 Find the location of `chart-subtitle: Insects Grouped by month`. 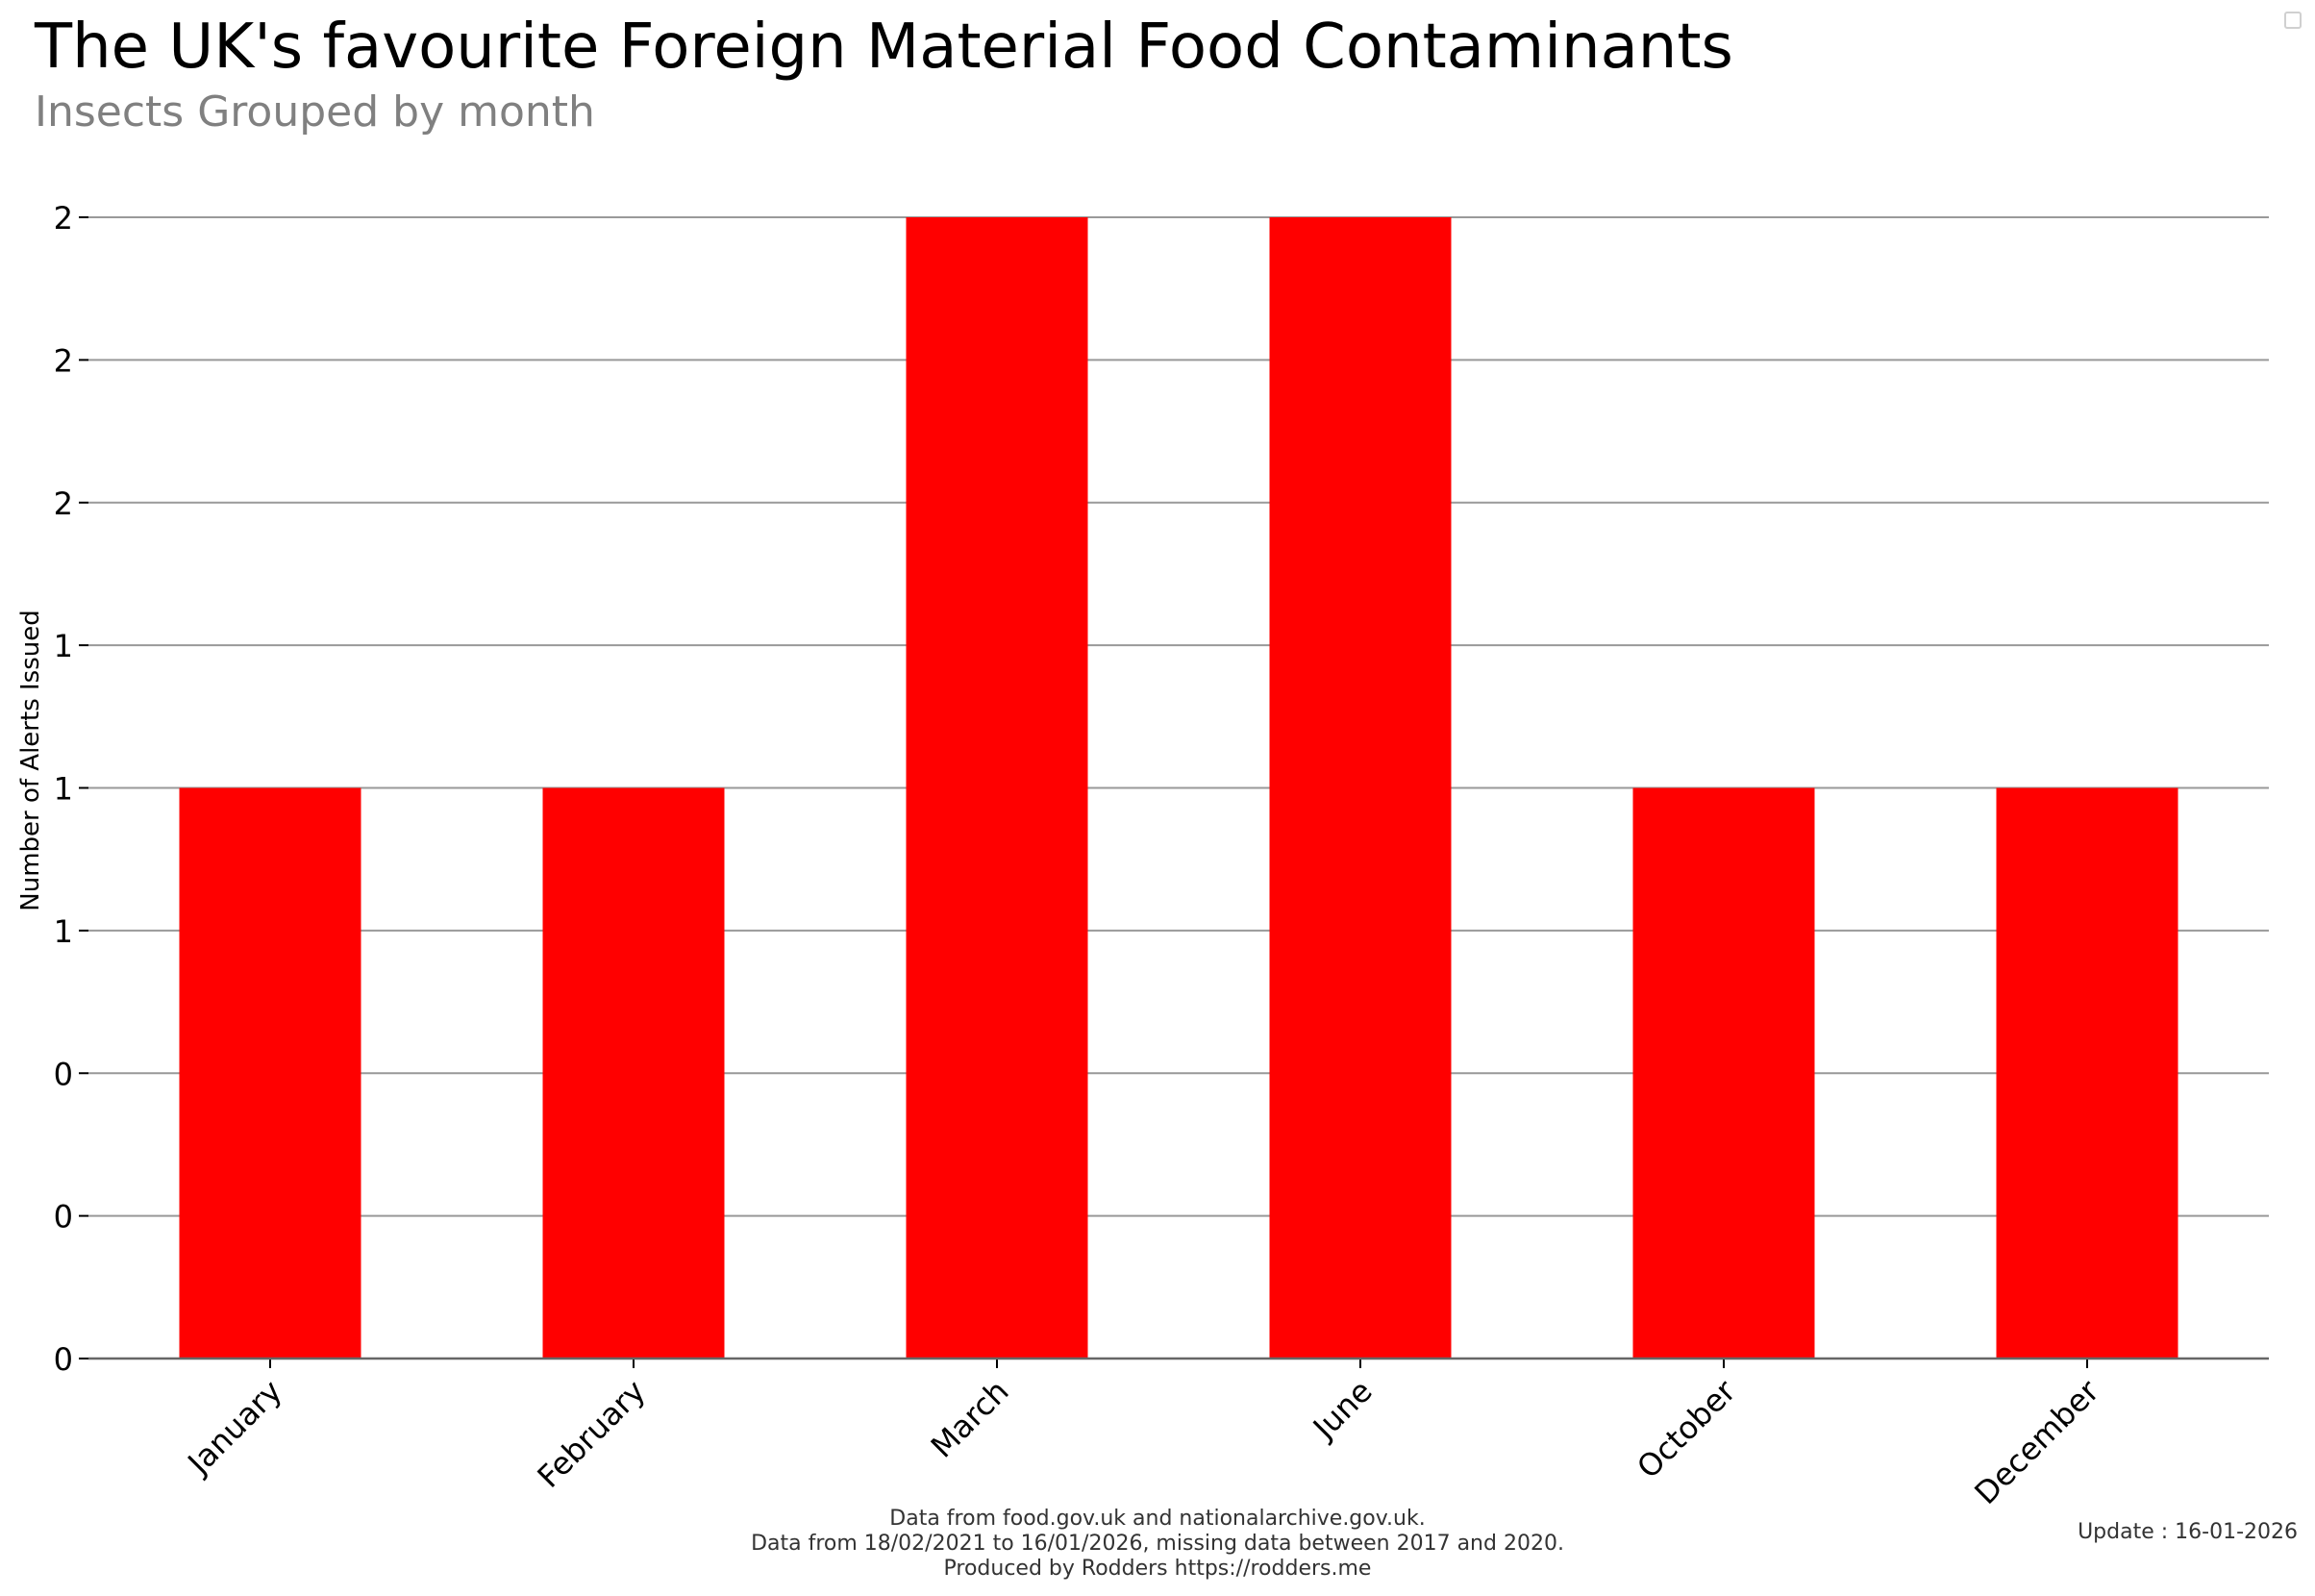

chart-subtitle: Insects Grouped by month is located at coordinates (315, 112).